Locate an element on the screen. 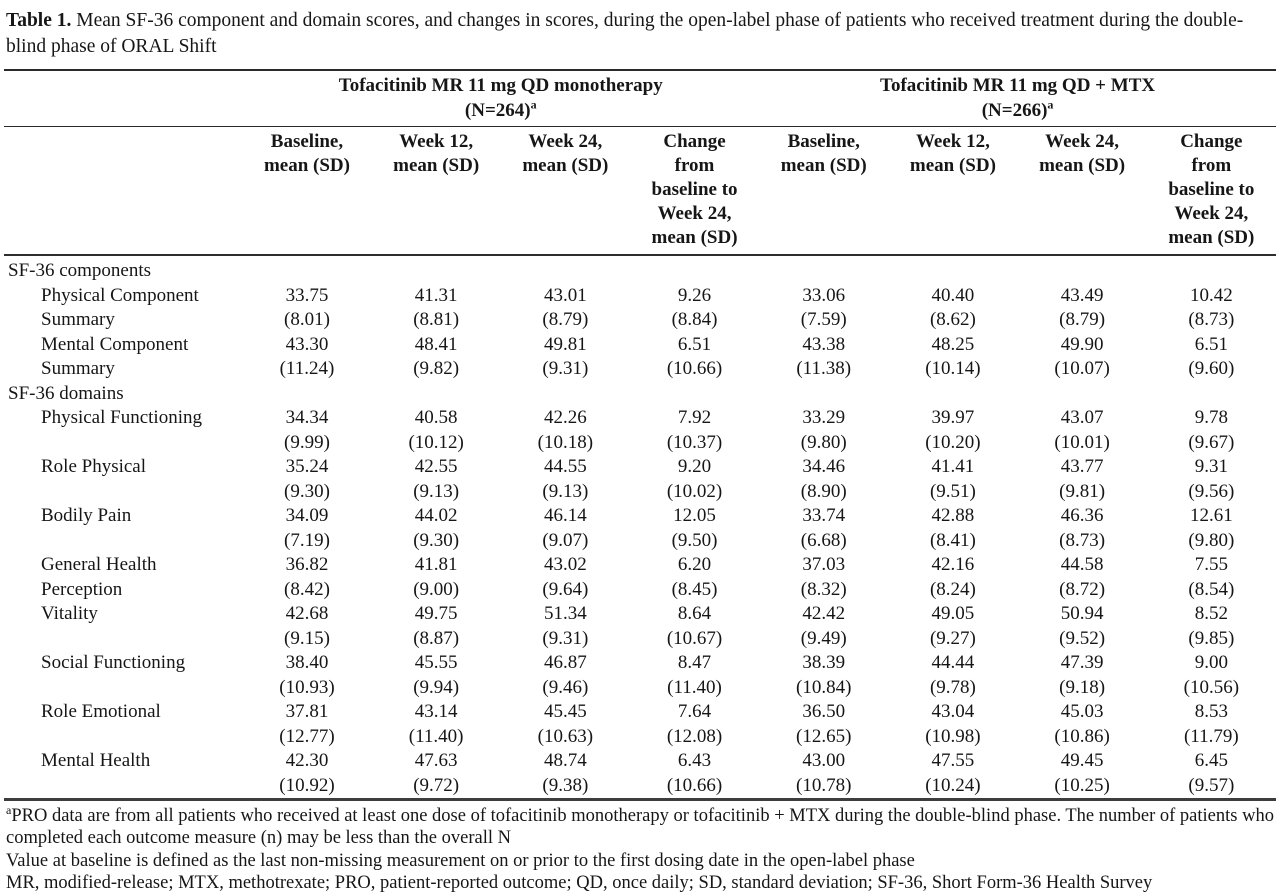  mean-value: 49.81 is located at coordinates (565, 344).